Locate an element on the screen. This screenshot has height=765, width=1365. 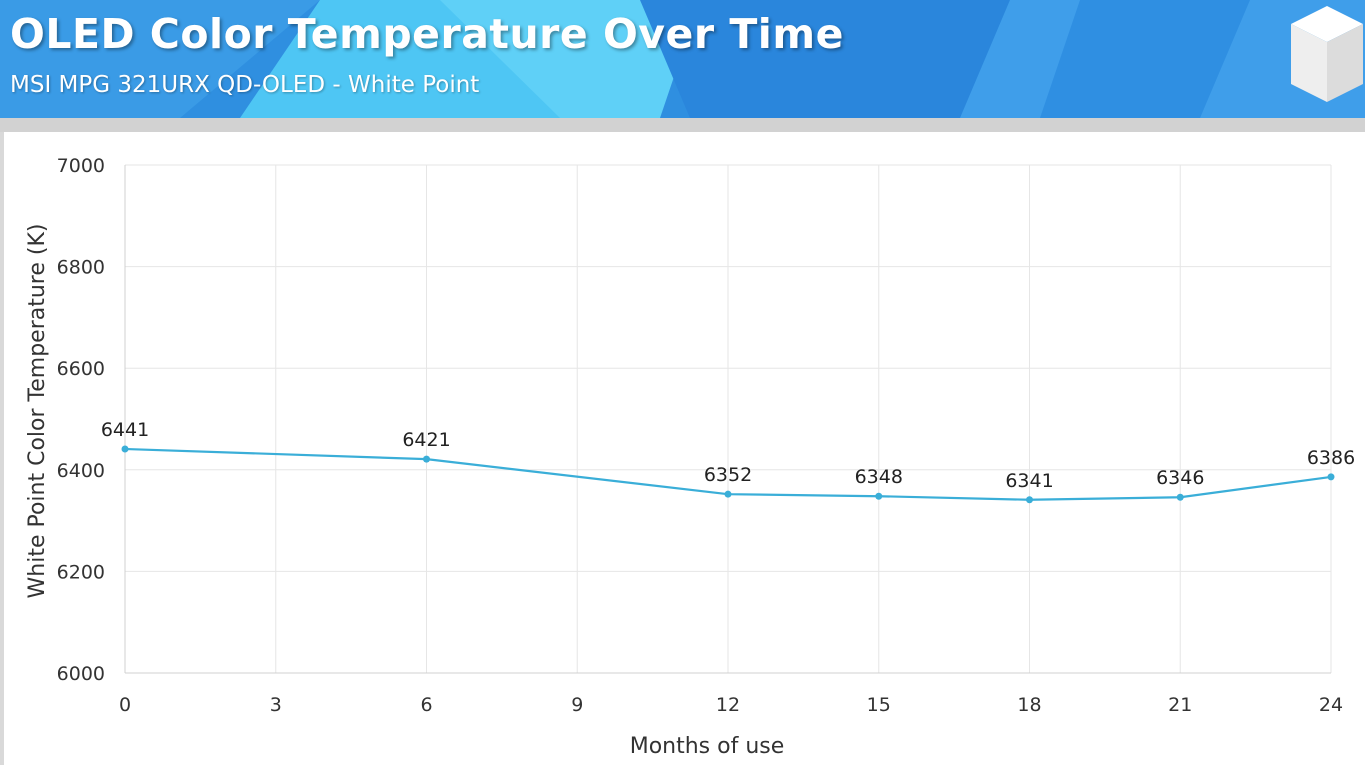
x-tick-label: 12 is located at coordinates (728, 705).